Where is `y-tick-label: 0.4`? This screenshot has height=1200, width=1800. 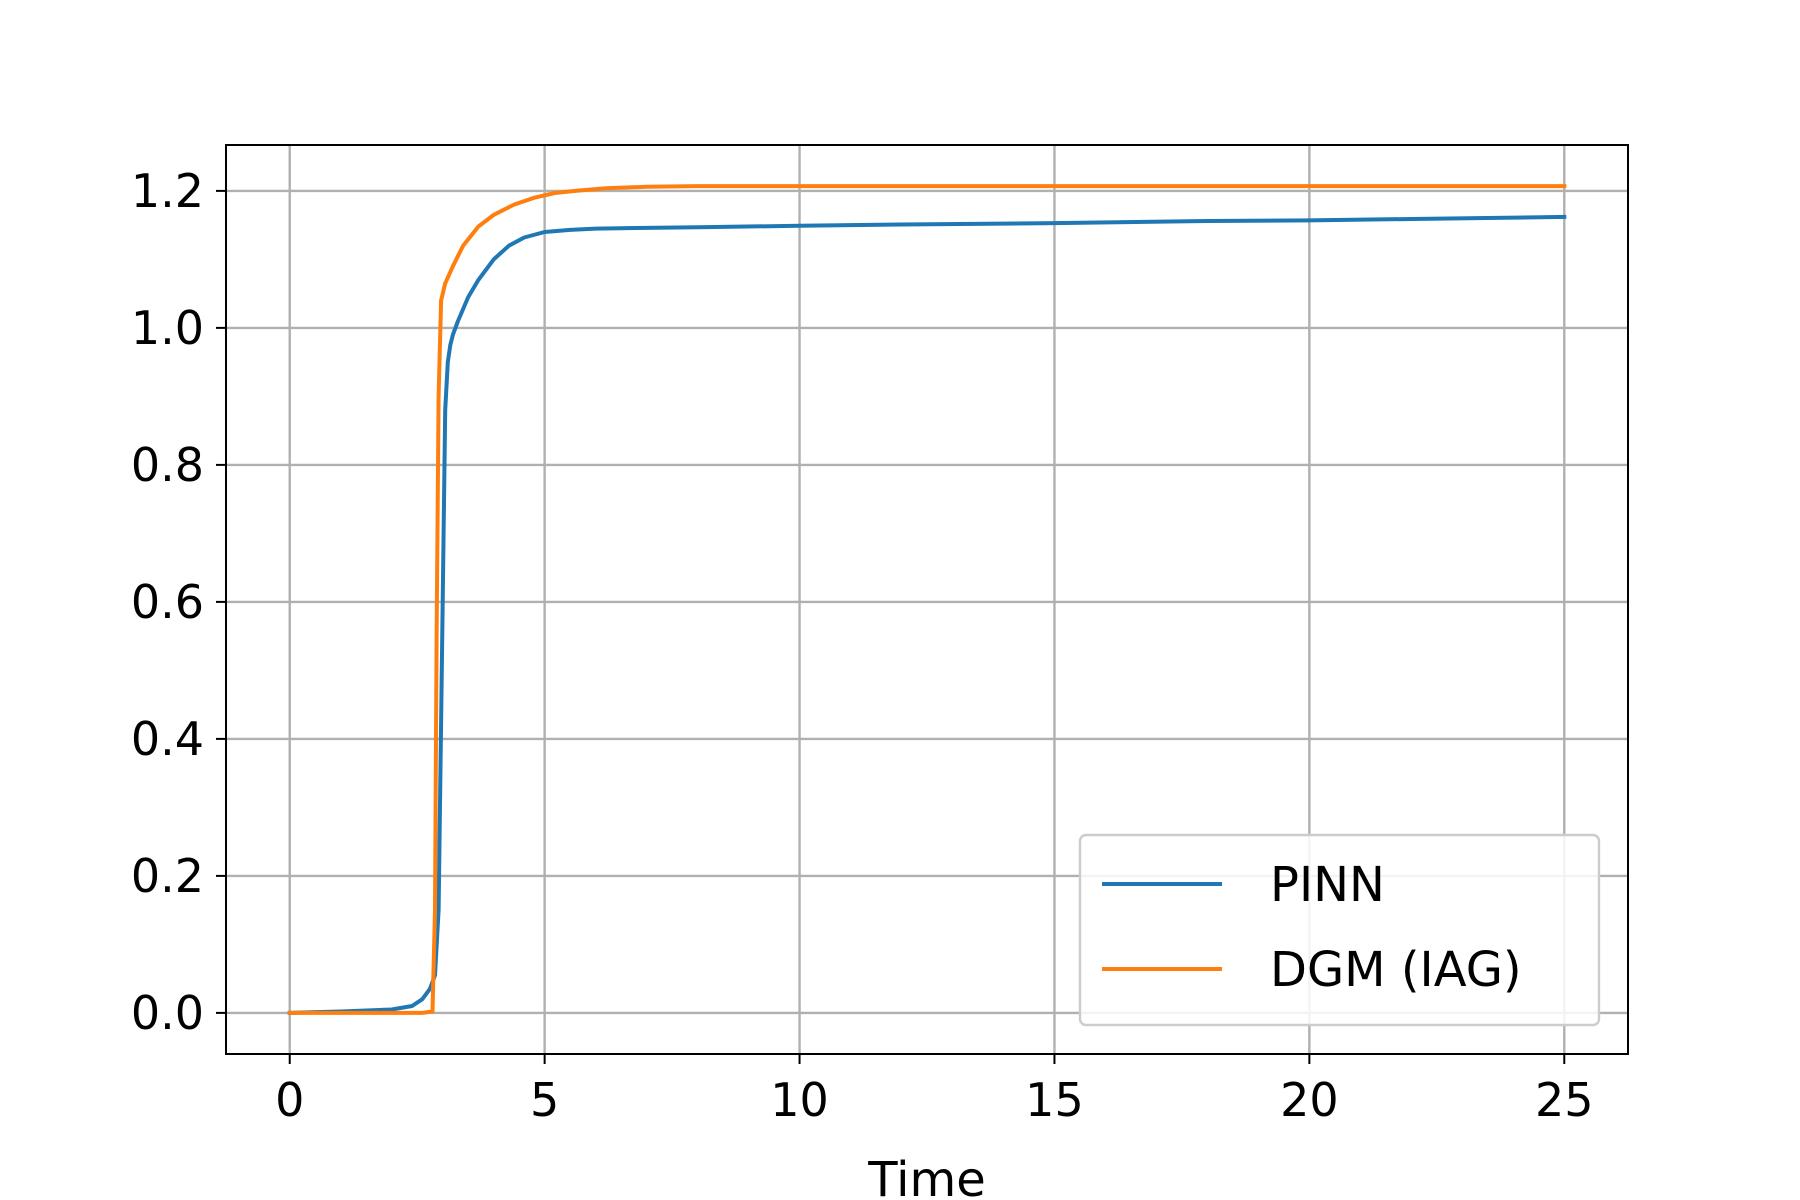
y-tick-label: 0.4 is located at coordinates (167, 739).